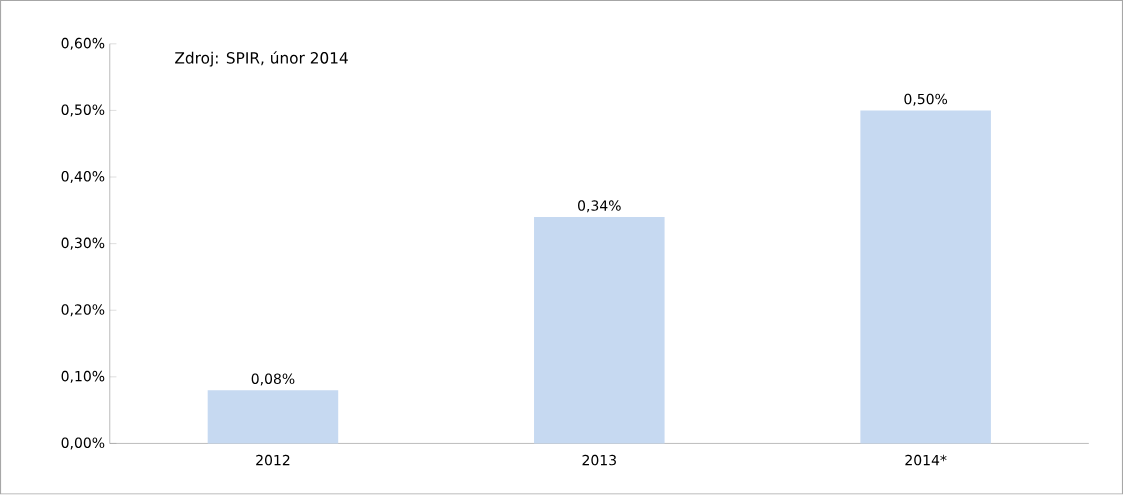  What do you see at coordinates (83, 377) in the screenshot?
I see `y-tick-label: 0,10%` at bounding box center [83, 377].